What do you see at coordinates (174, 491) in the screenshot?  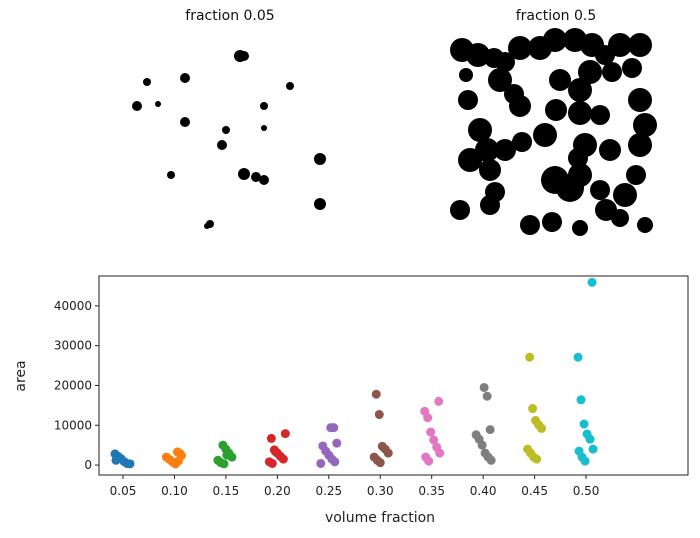 I see `x-tick-label: 0.10` at bounding box center [174, 491].